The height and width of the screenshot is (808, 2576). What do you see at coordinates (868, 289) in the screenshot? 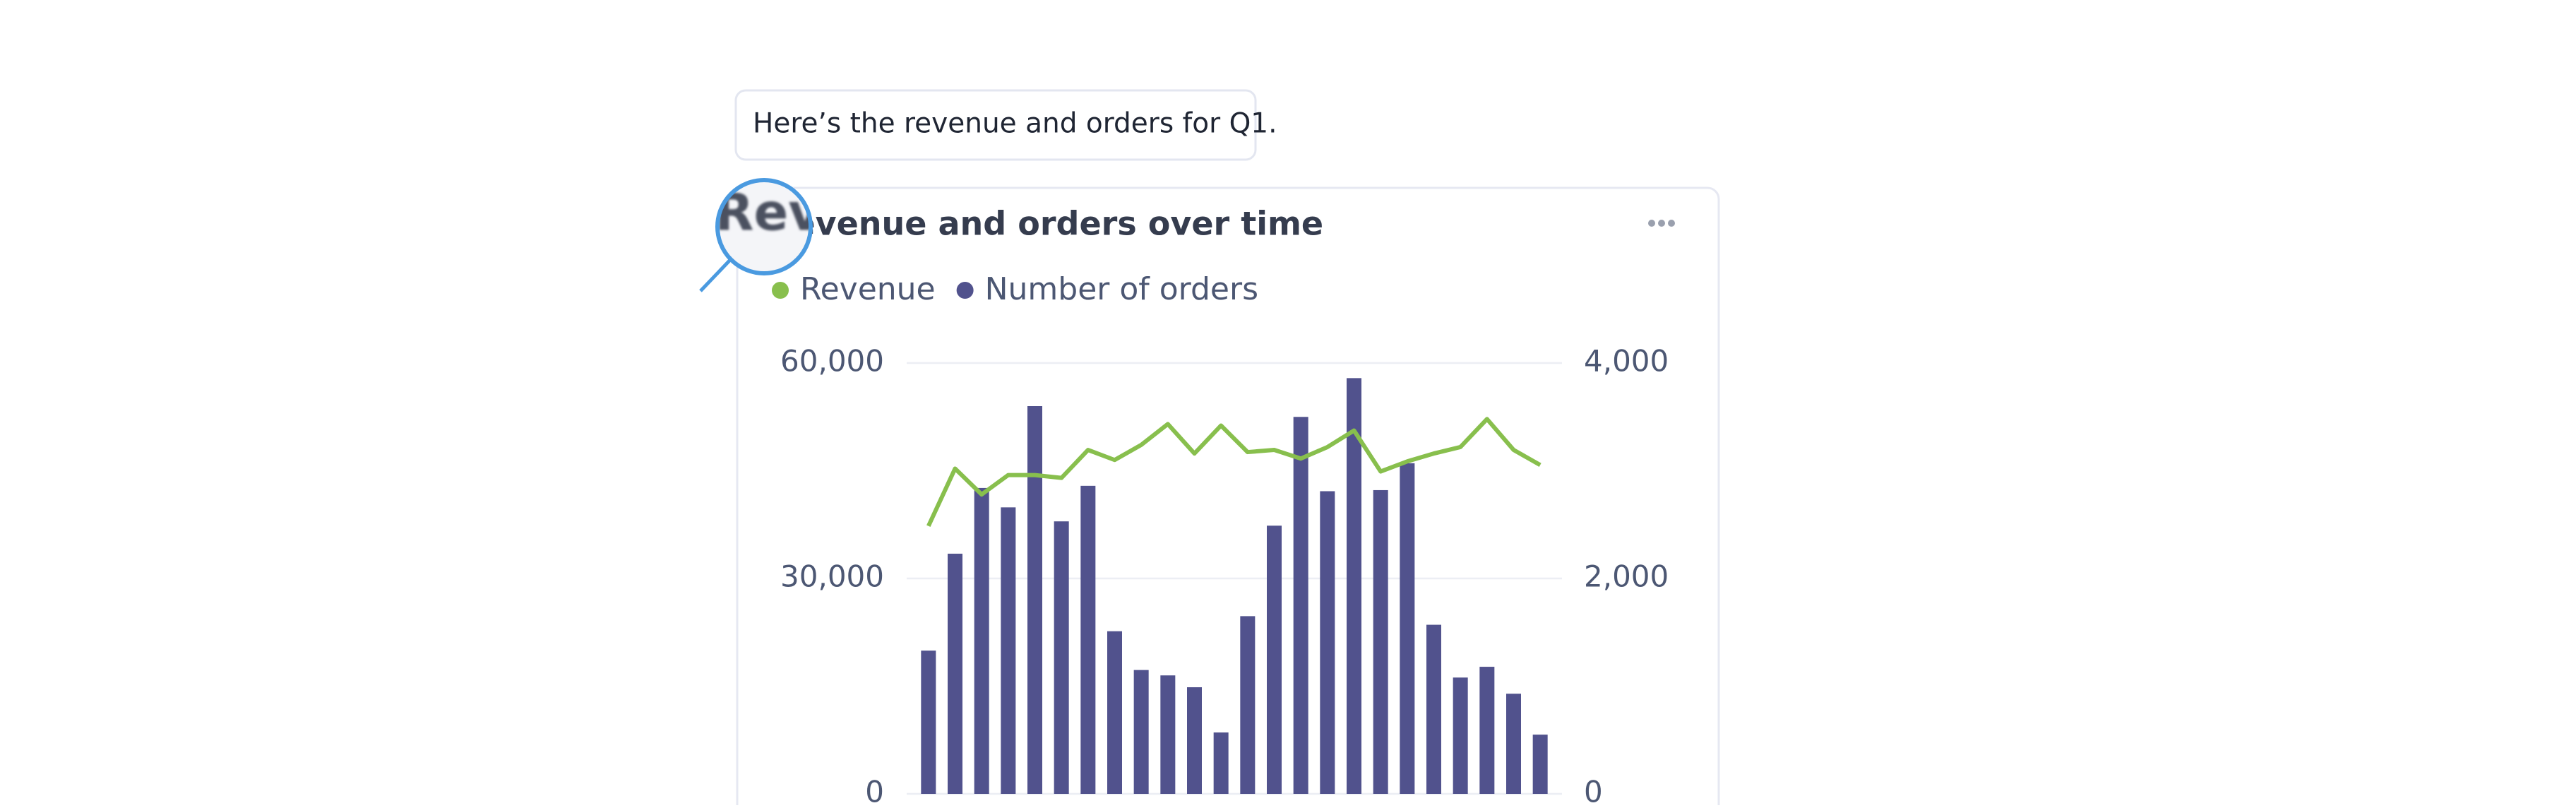
I see `legend-label: Revenue` at bounding box center [868, 289].